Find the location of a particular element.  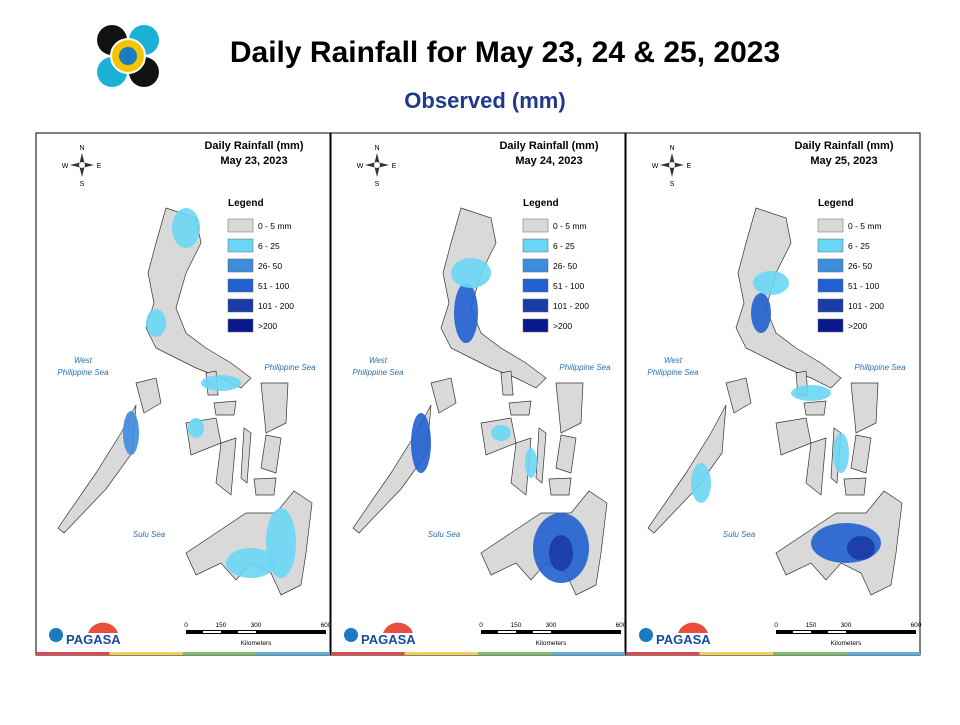

header-logo is located at coordinates (128, 56).